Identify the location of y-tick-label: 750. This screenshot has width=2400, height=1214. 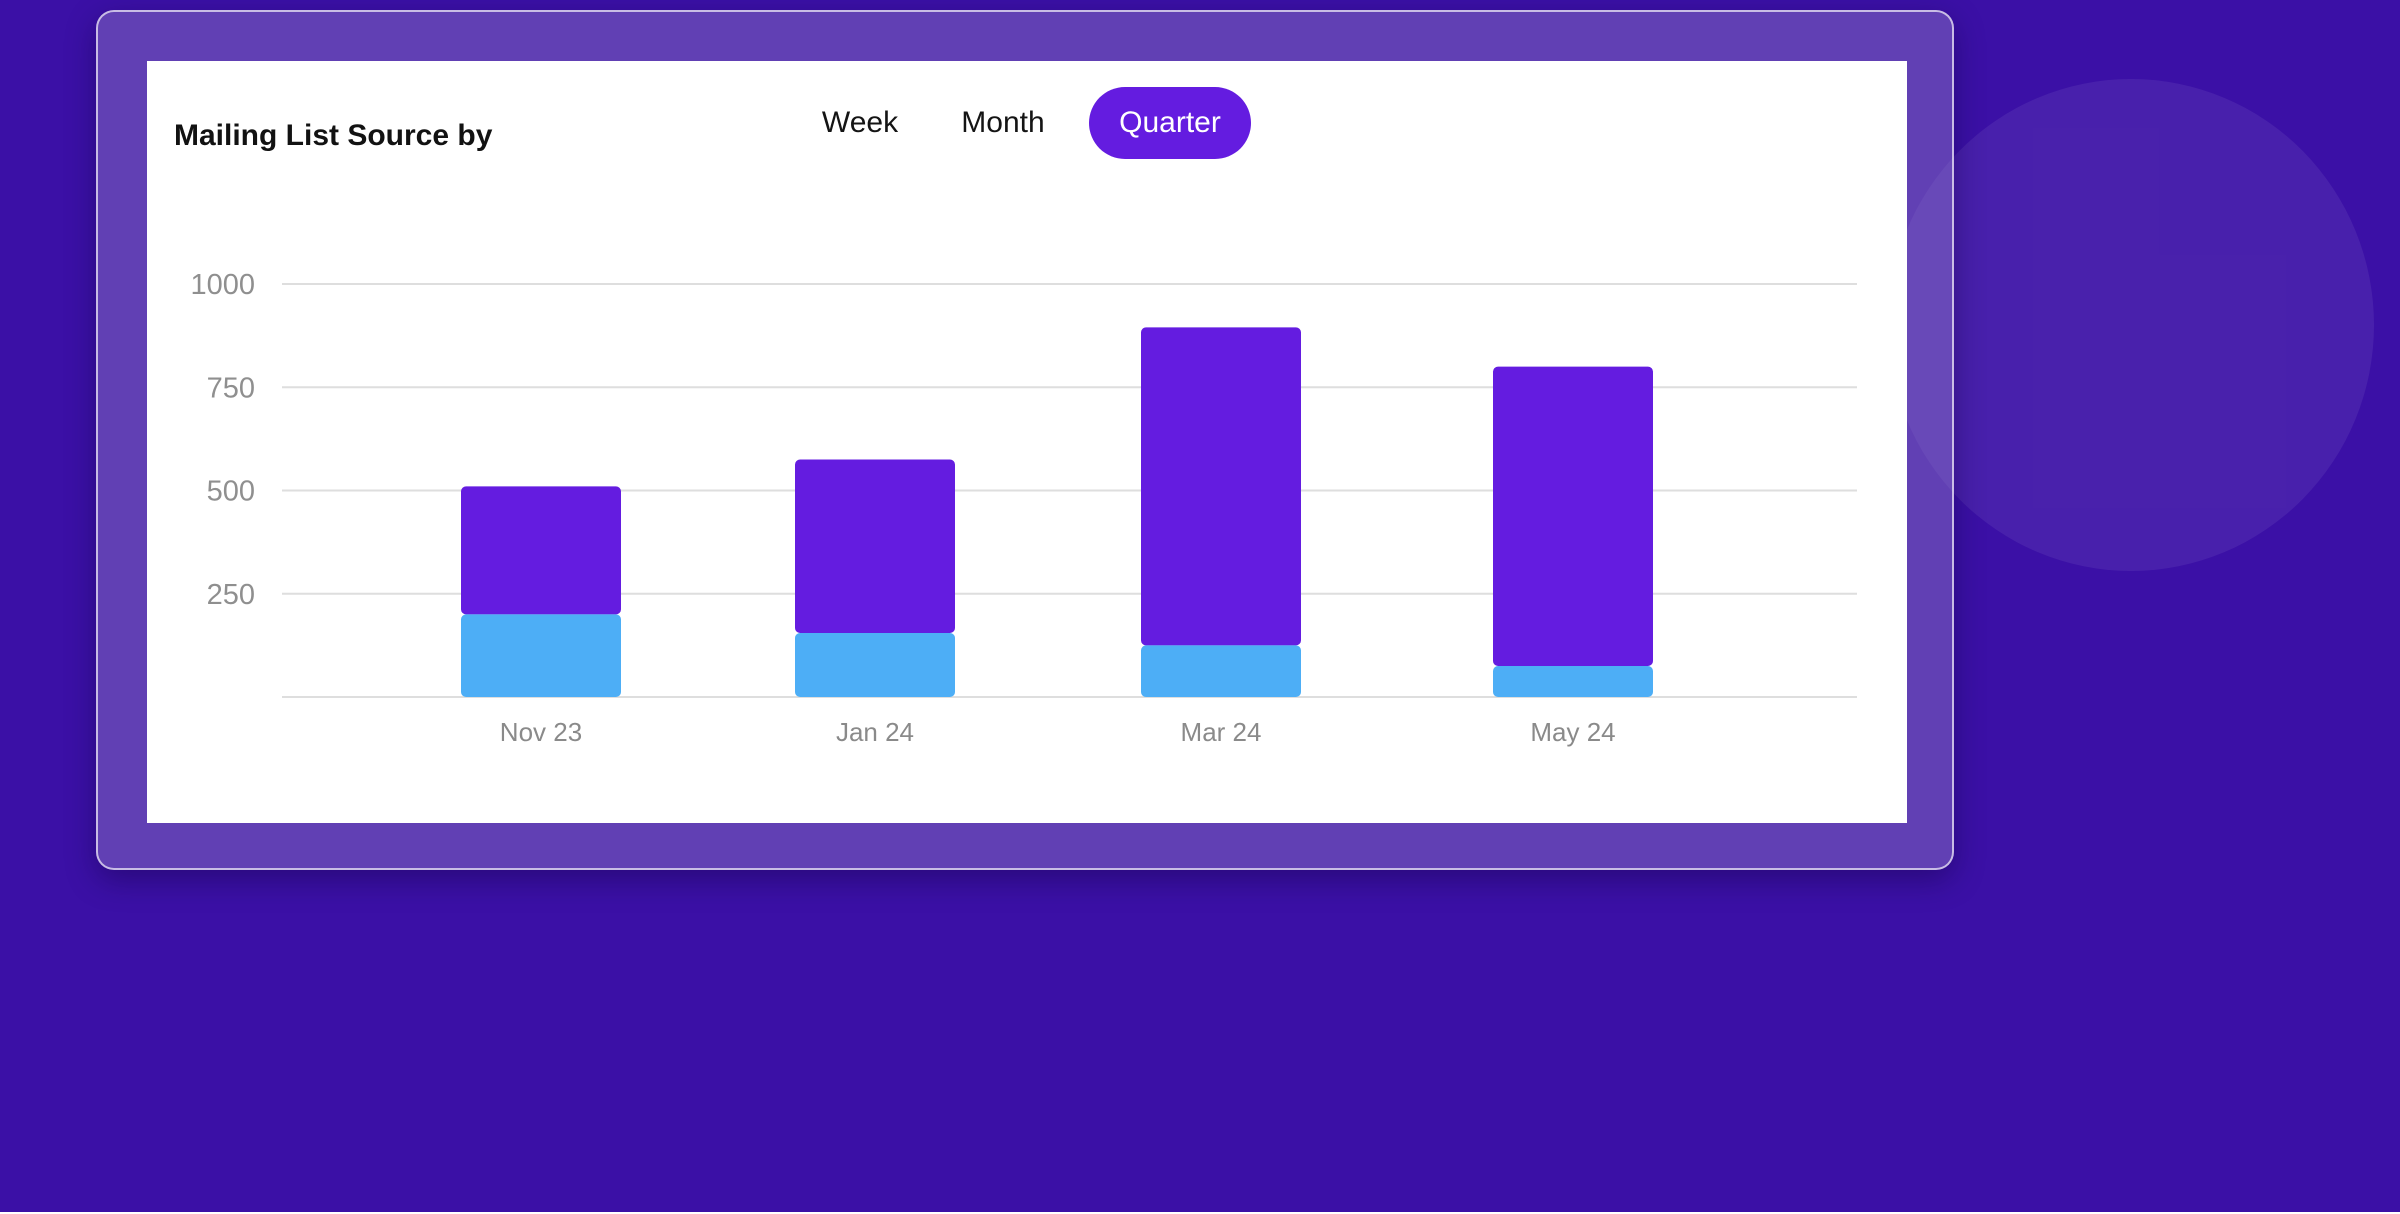
(231, 388).